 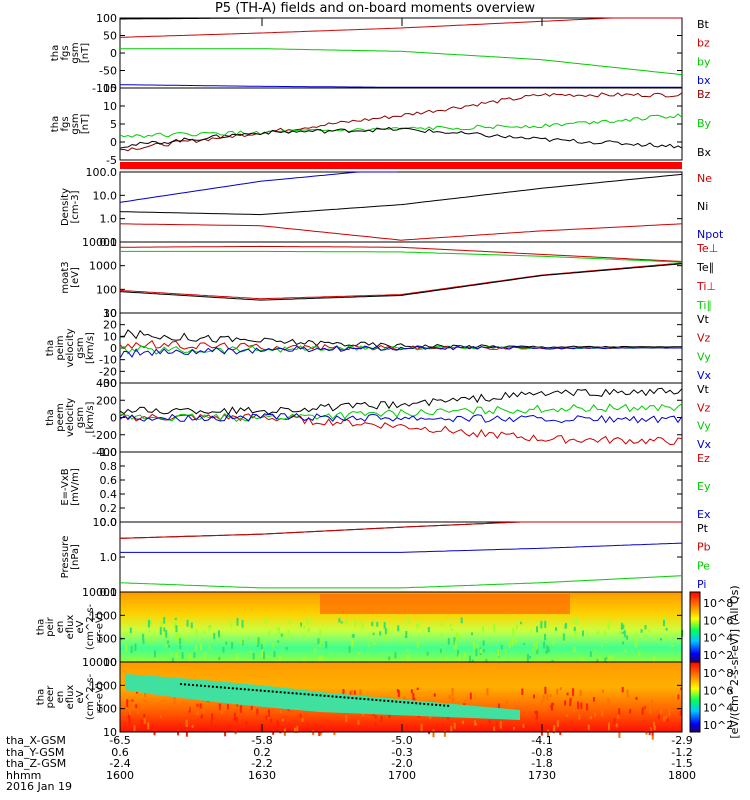 What do you see at coordinates (100, 696) in the screenshot?
I see `ylabel-line: sr-eV)` at bounding box center [100, 696].